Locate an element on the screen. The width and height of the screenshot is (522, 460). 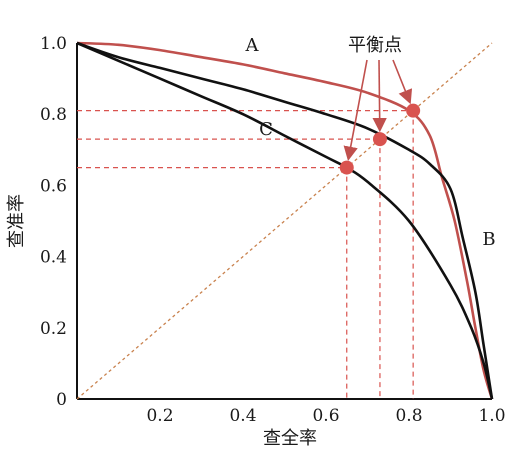
y-axis-title: 查准率 is located at coordinates (16, 221).